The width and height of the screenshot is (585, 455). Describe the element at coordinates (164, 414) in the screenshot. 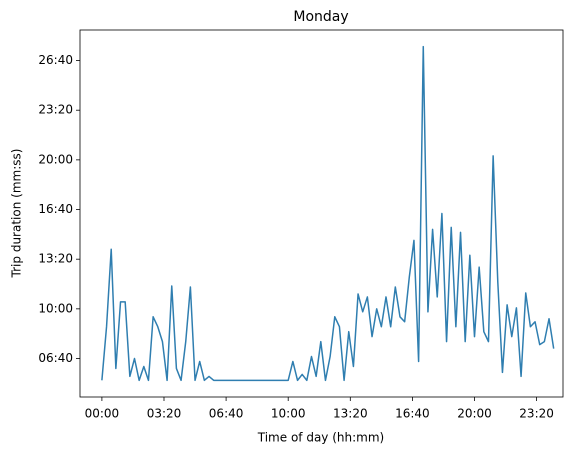

I see `x-tick-label: 03:20` at that location.